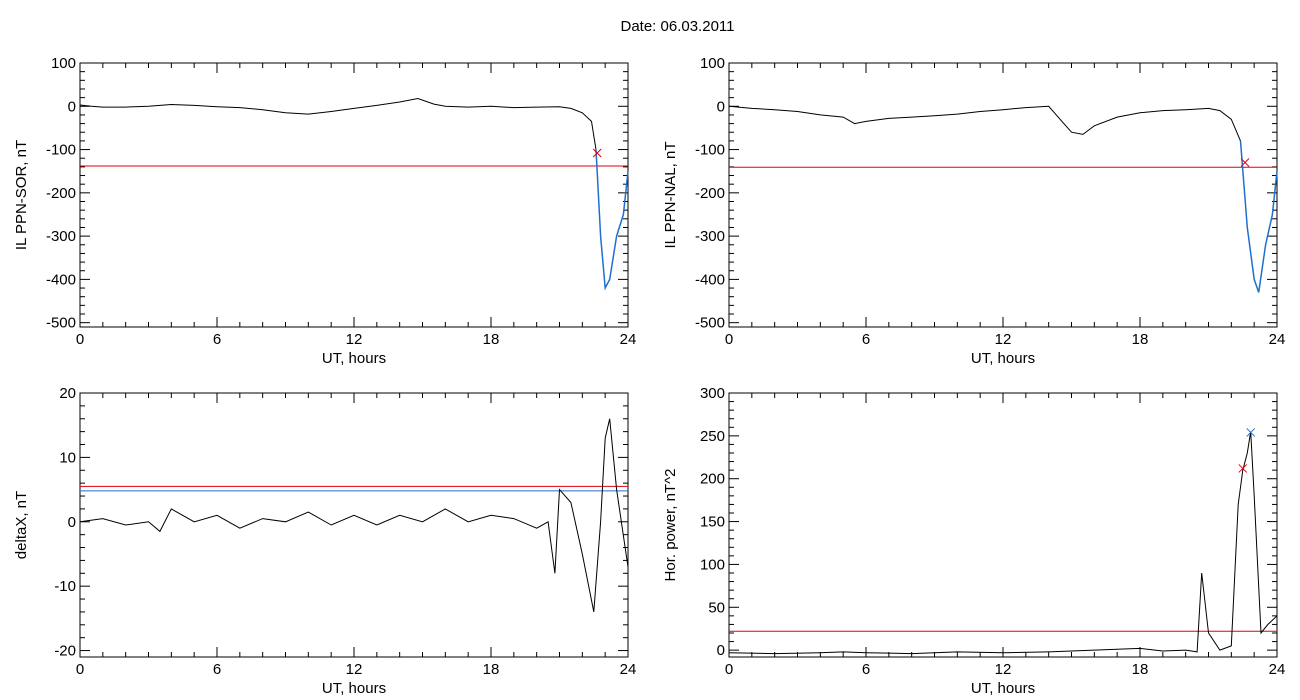  What do you see at coordinates (712, 479) in the screenshot?
I see `y-tick-label: 200` at bounding box center [712, 479].